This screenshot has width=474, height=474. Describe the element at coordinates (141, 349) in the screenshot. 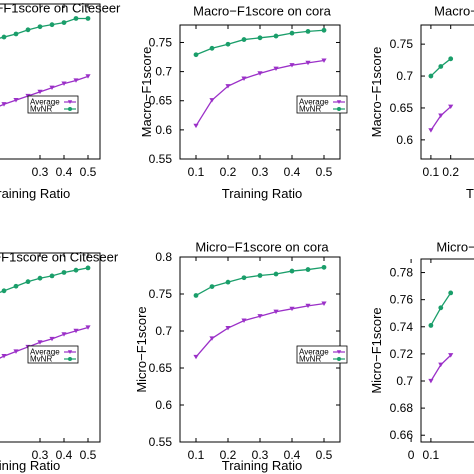

I see `y-axis-label: Micro−F1score` at that location.